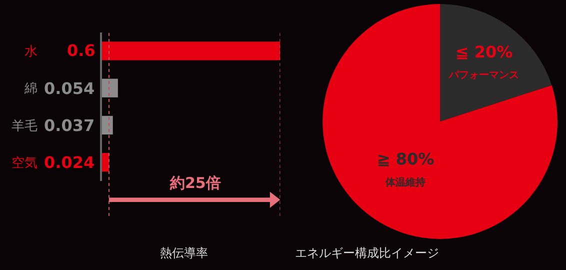 The image size is (566, 270). What do you see at coordinates (31, 52) in the screenshot?
I see `y-tick-label: 水` at bounding box center [31, 52].